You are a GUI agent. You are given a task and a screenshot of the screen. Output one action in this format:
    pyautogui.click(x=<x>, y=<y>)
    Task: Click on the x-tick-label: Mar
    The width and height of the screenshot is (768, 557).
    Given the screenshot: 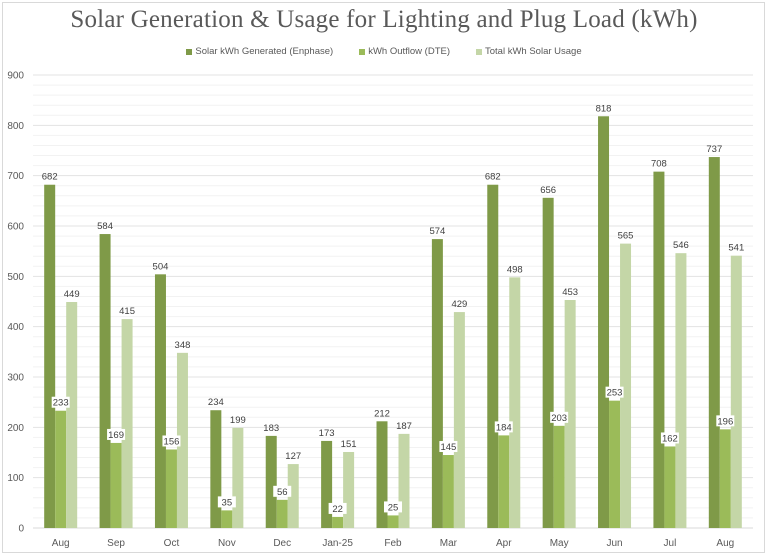 What is the action you would take?
    pyautogui.click(x=449, y=543)
    